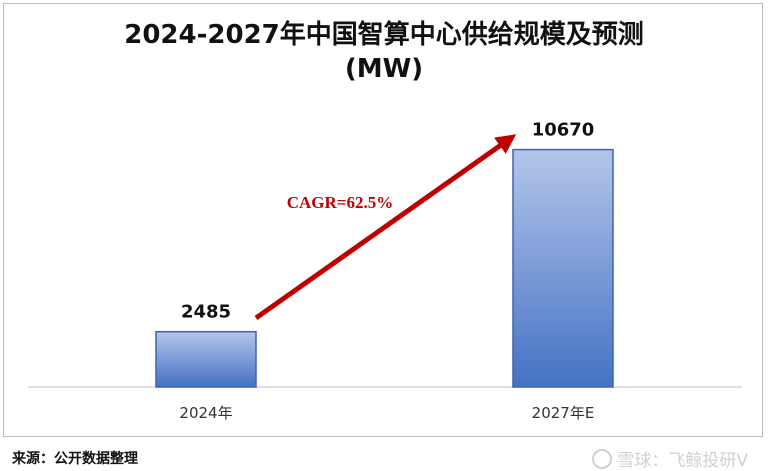  I want to click on growth-arrow, so click(385, 227).